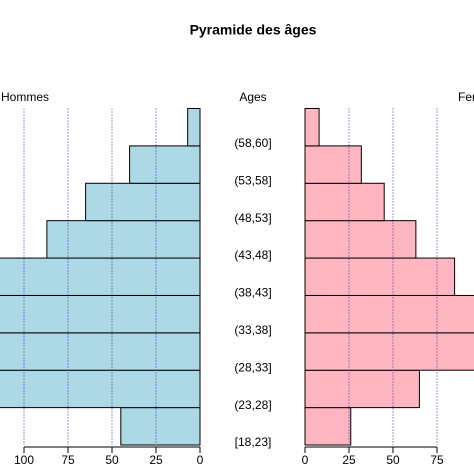  Describe the element at coordinates (252, 143) in the screenshot. I see `category-label: (58,60]` at that location.